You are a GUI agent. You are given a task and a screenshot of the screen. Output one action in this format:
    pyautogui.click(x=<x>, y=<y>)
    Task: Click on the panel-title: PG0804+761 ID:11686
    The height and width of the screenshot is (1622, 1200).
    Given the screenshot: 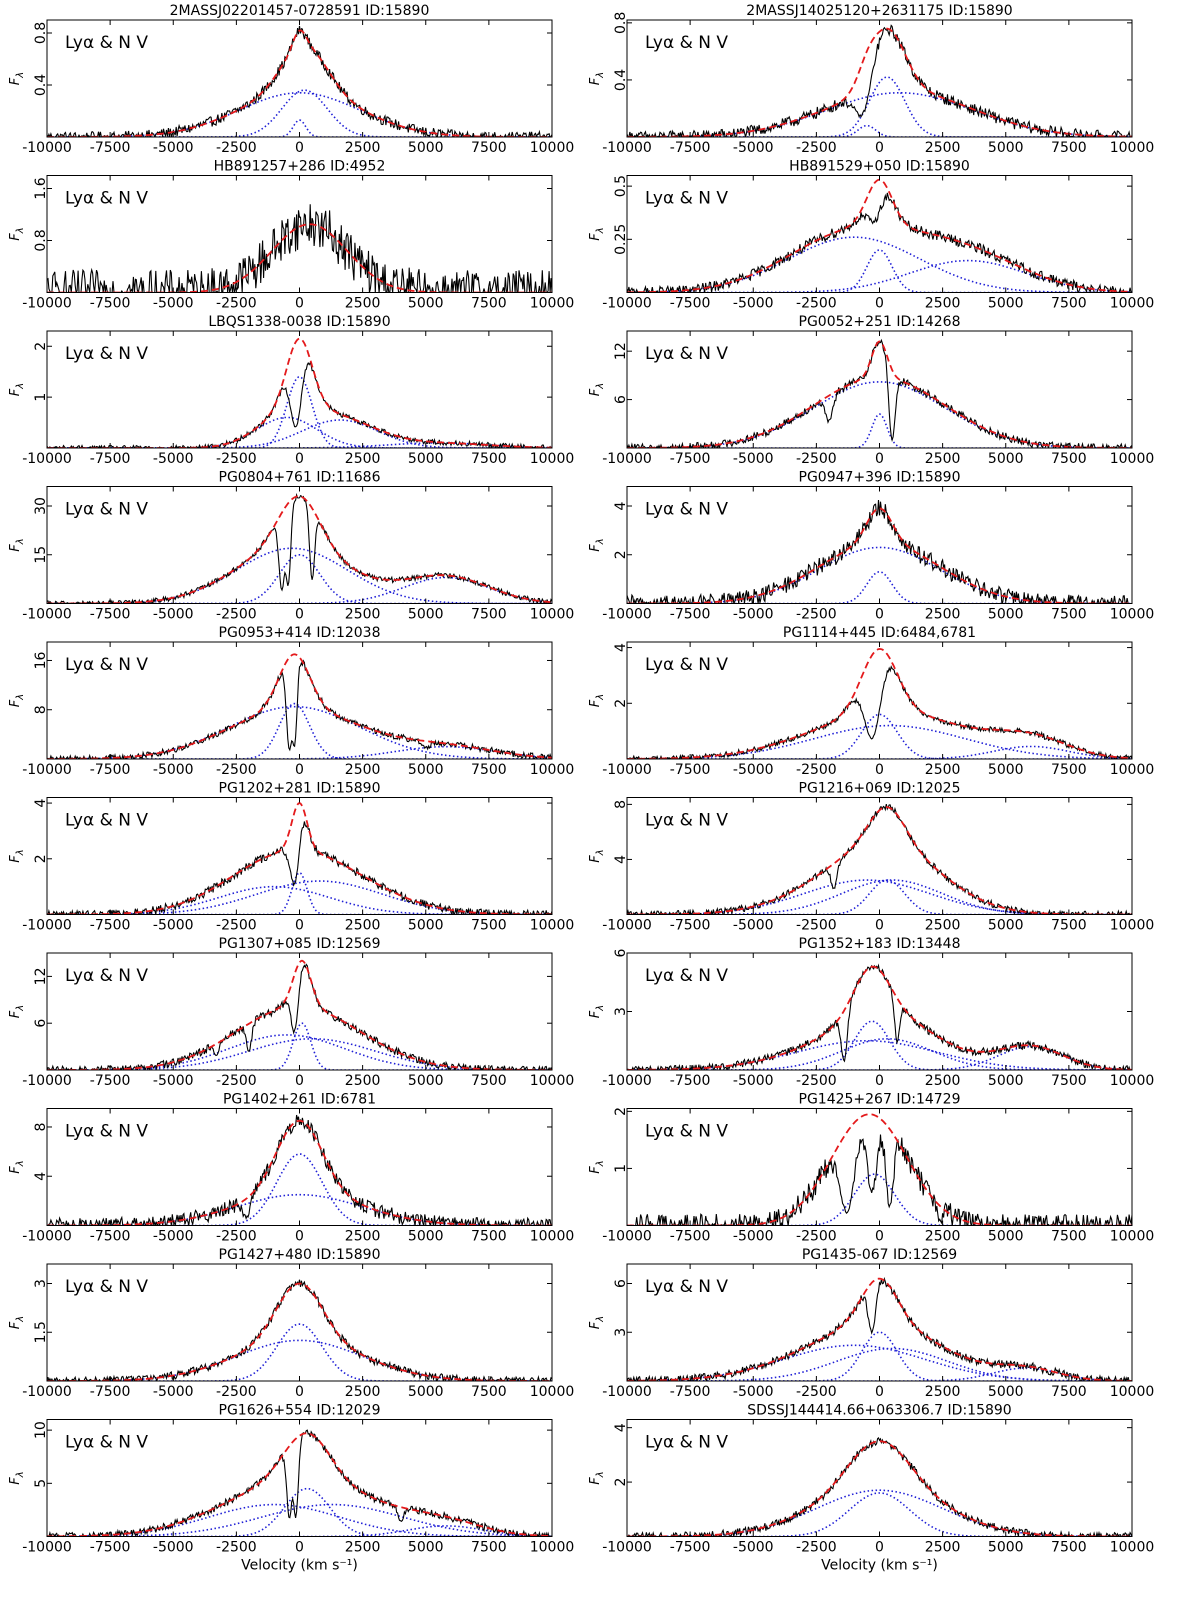 What is the action you would take?
    pyautogui.click(x=300, y=478)
    